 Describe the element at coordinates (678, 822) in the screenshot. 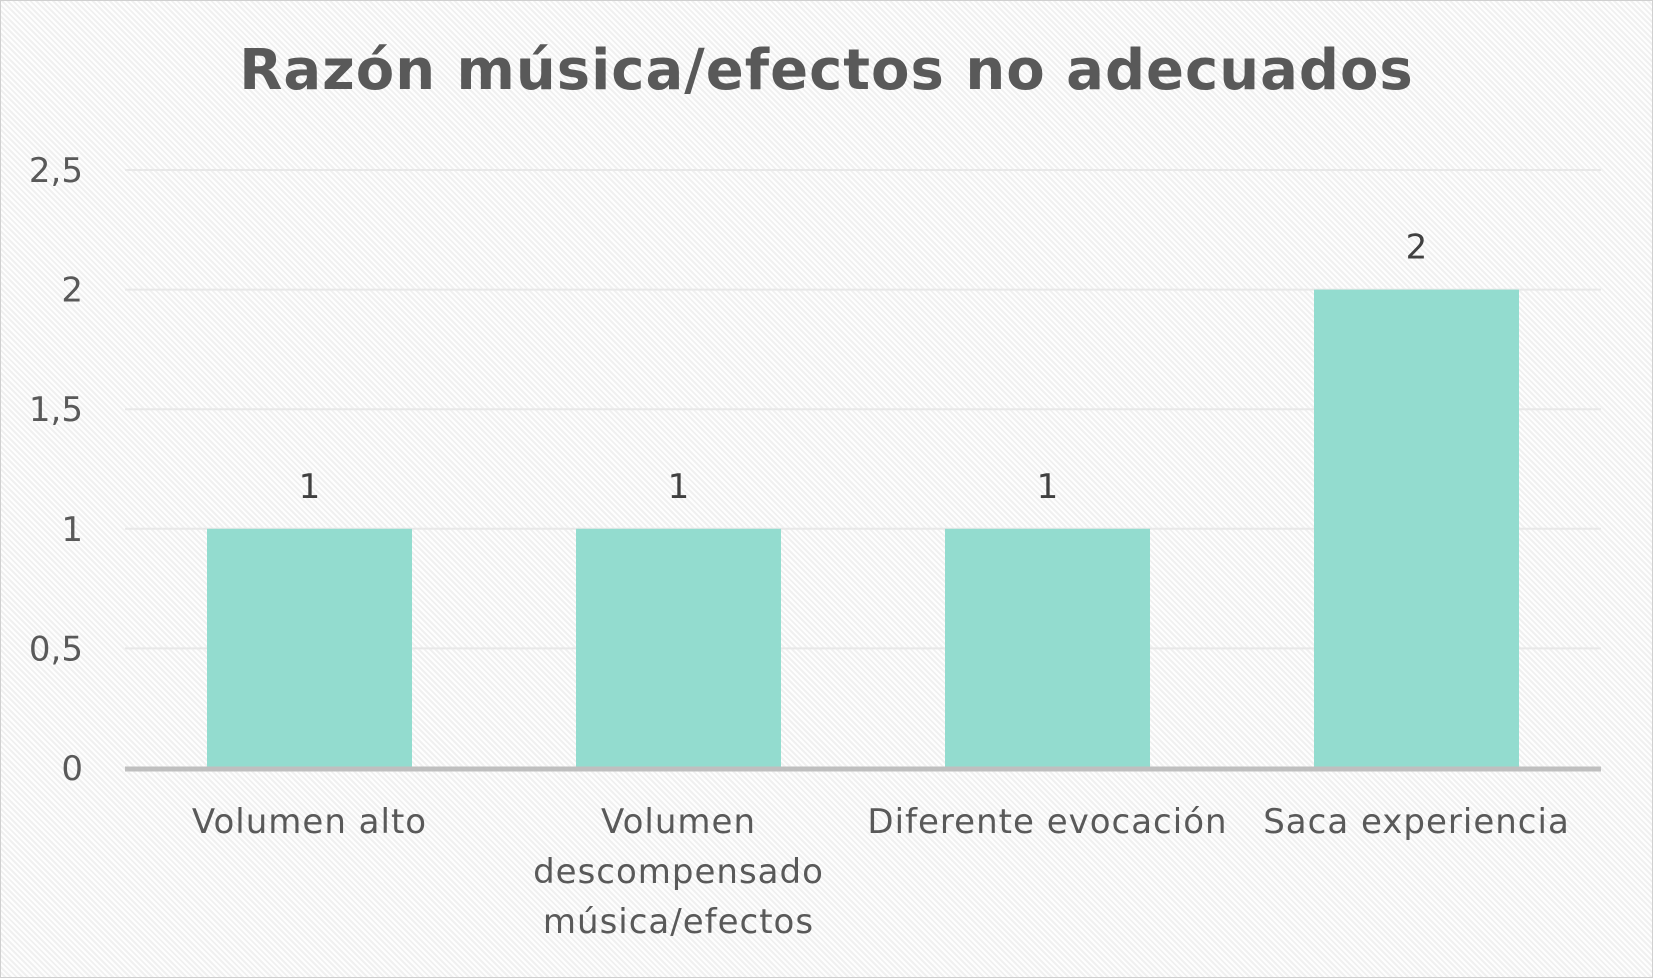

I see `category-label: Volumen` at that location.